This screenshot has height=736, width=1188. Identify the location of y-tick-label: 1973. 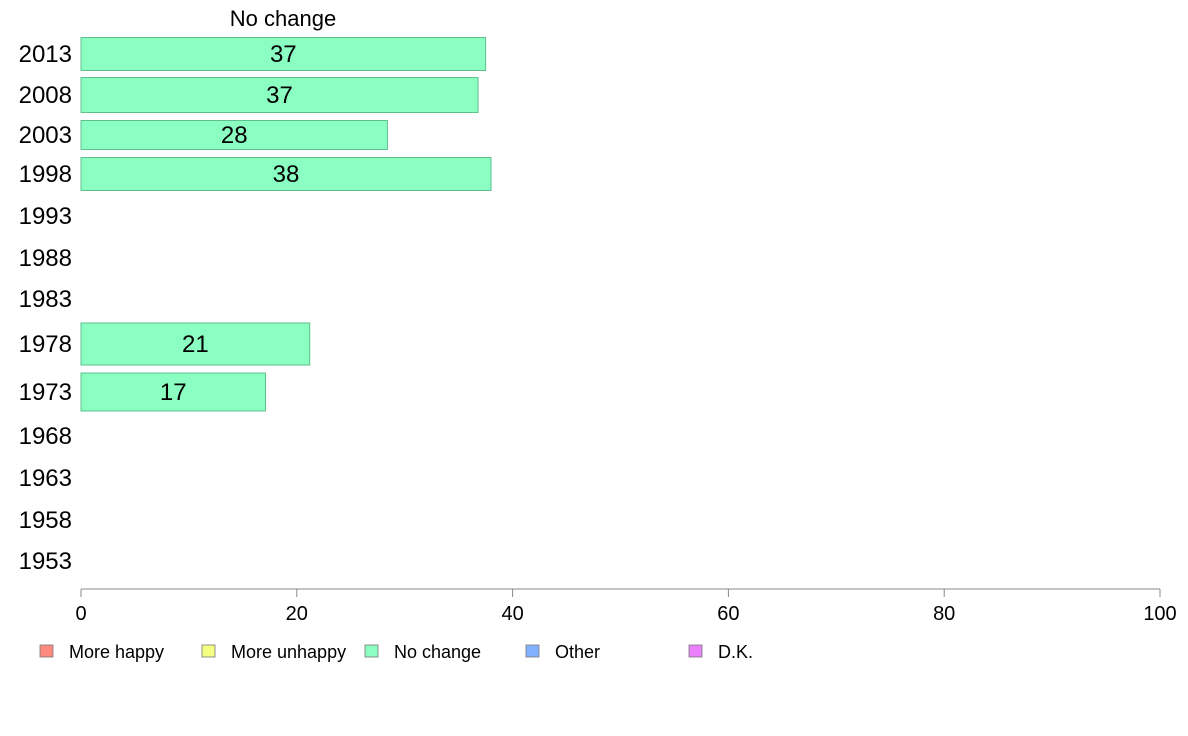
(45, 392).